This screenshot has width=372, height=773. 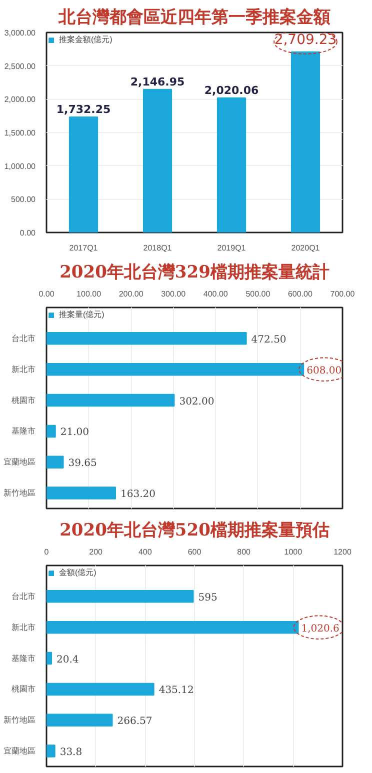 What do you see at coordinates (71, 752) in the screenshot?
I see `data-label: 33.8` at bounding box center [71, 752].